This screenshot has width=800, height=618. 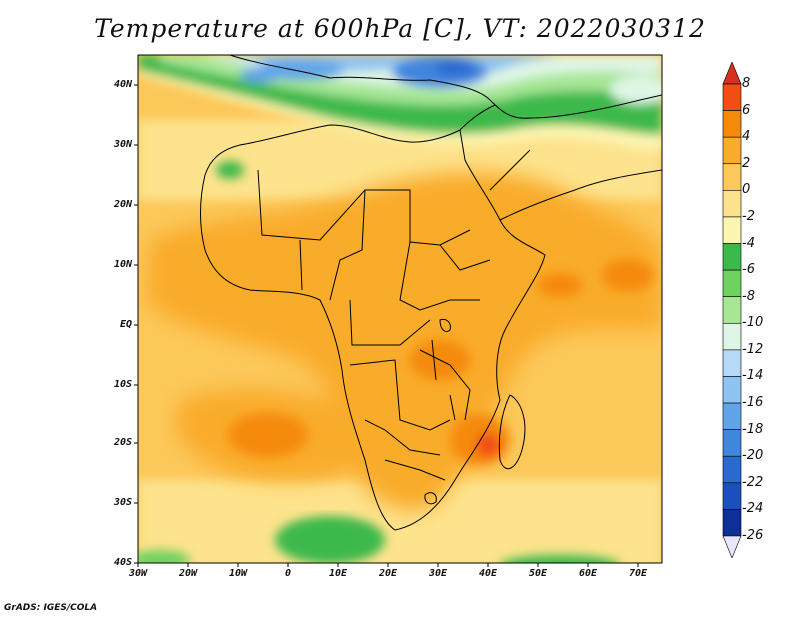 I want to click on colorbar-label: -18, so click(x=753, y=429).